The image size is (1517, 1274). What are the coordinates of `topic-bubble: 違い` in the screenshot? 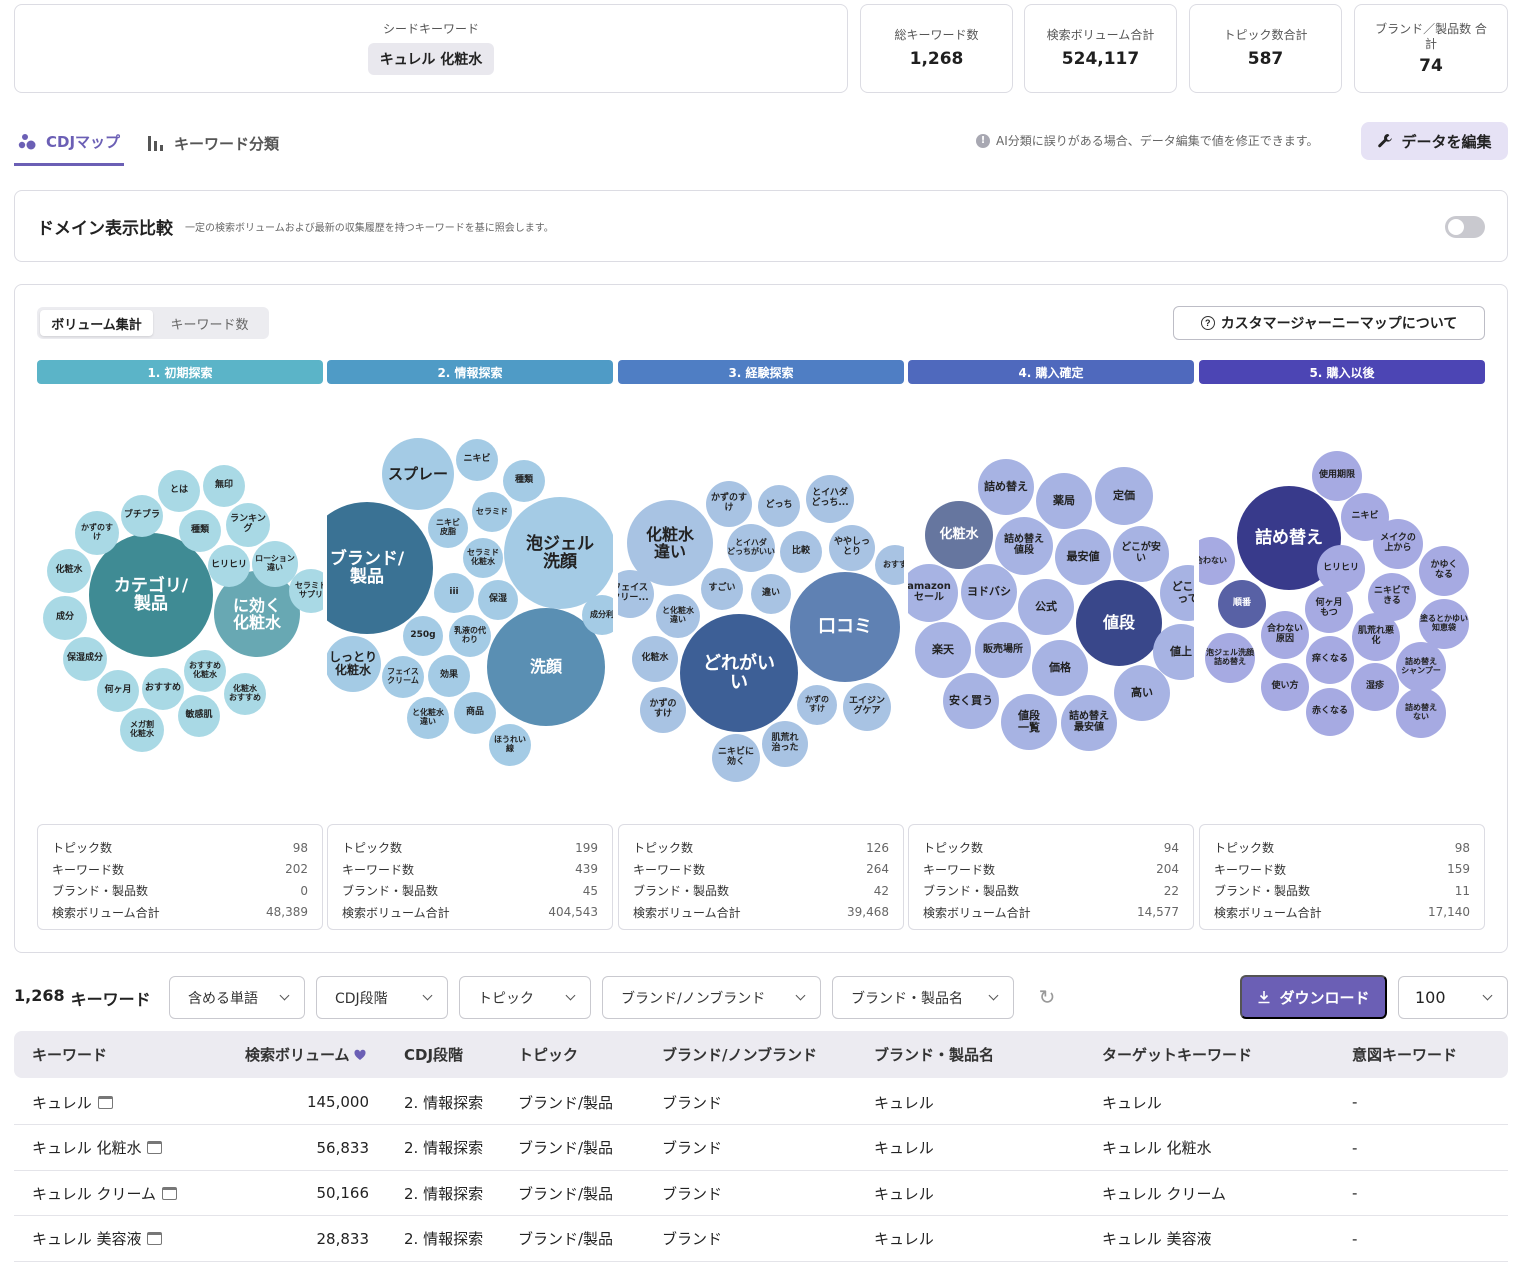 It's located at (771, 594).